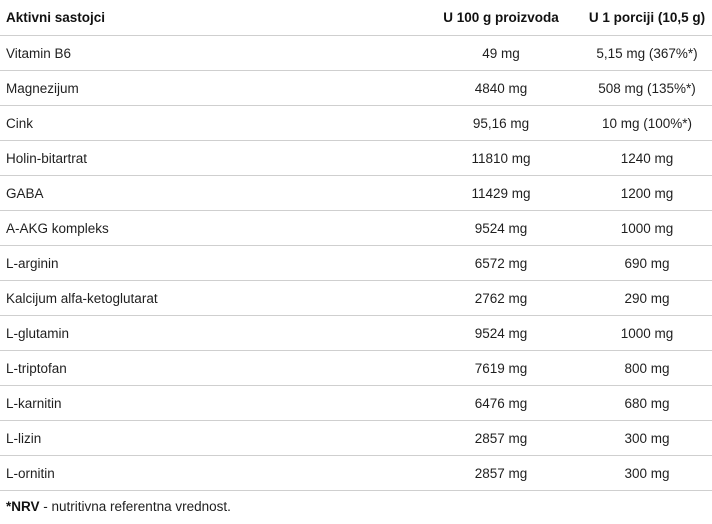 Image resolution: width=712 pixels, height=524 pixels. I want to click on table-row: Cink 95,16 mg 10 mg (100%*), so click(356, 123).